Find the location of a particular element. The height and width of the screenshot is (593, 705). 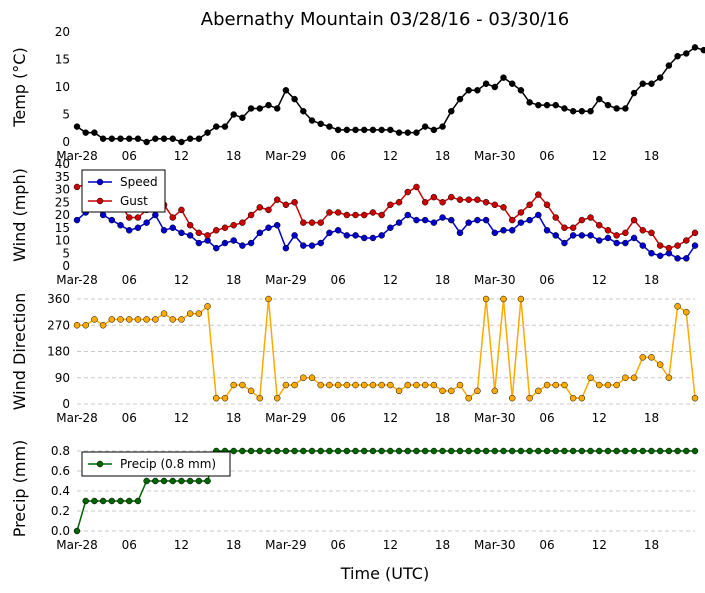

x-tick-label: Mar-30 is located at coordinates (494, 156).